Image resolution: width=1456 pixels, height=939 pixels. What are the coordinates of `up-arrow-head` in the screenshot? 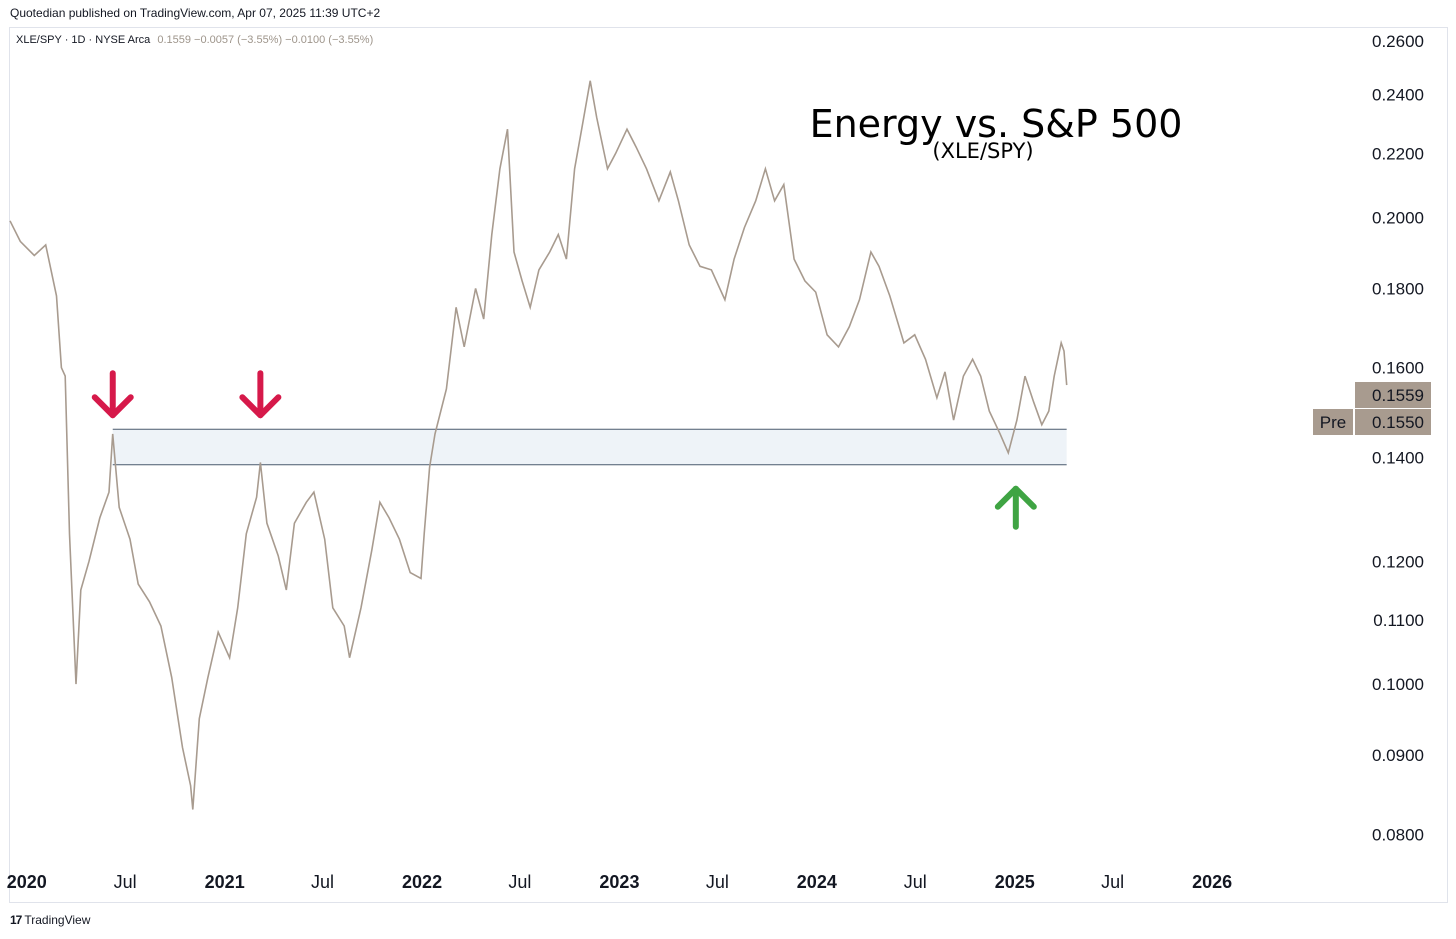 It's located at (1015, 497).